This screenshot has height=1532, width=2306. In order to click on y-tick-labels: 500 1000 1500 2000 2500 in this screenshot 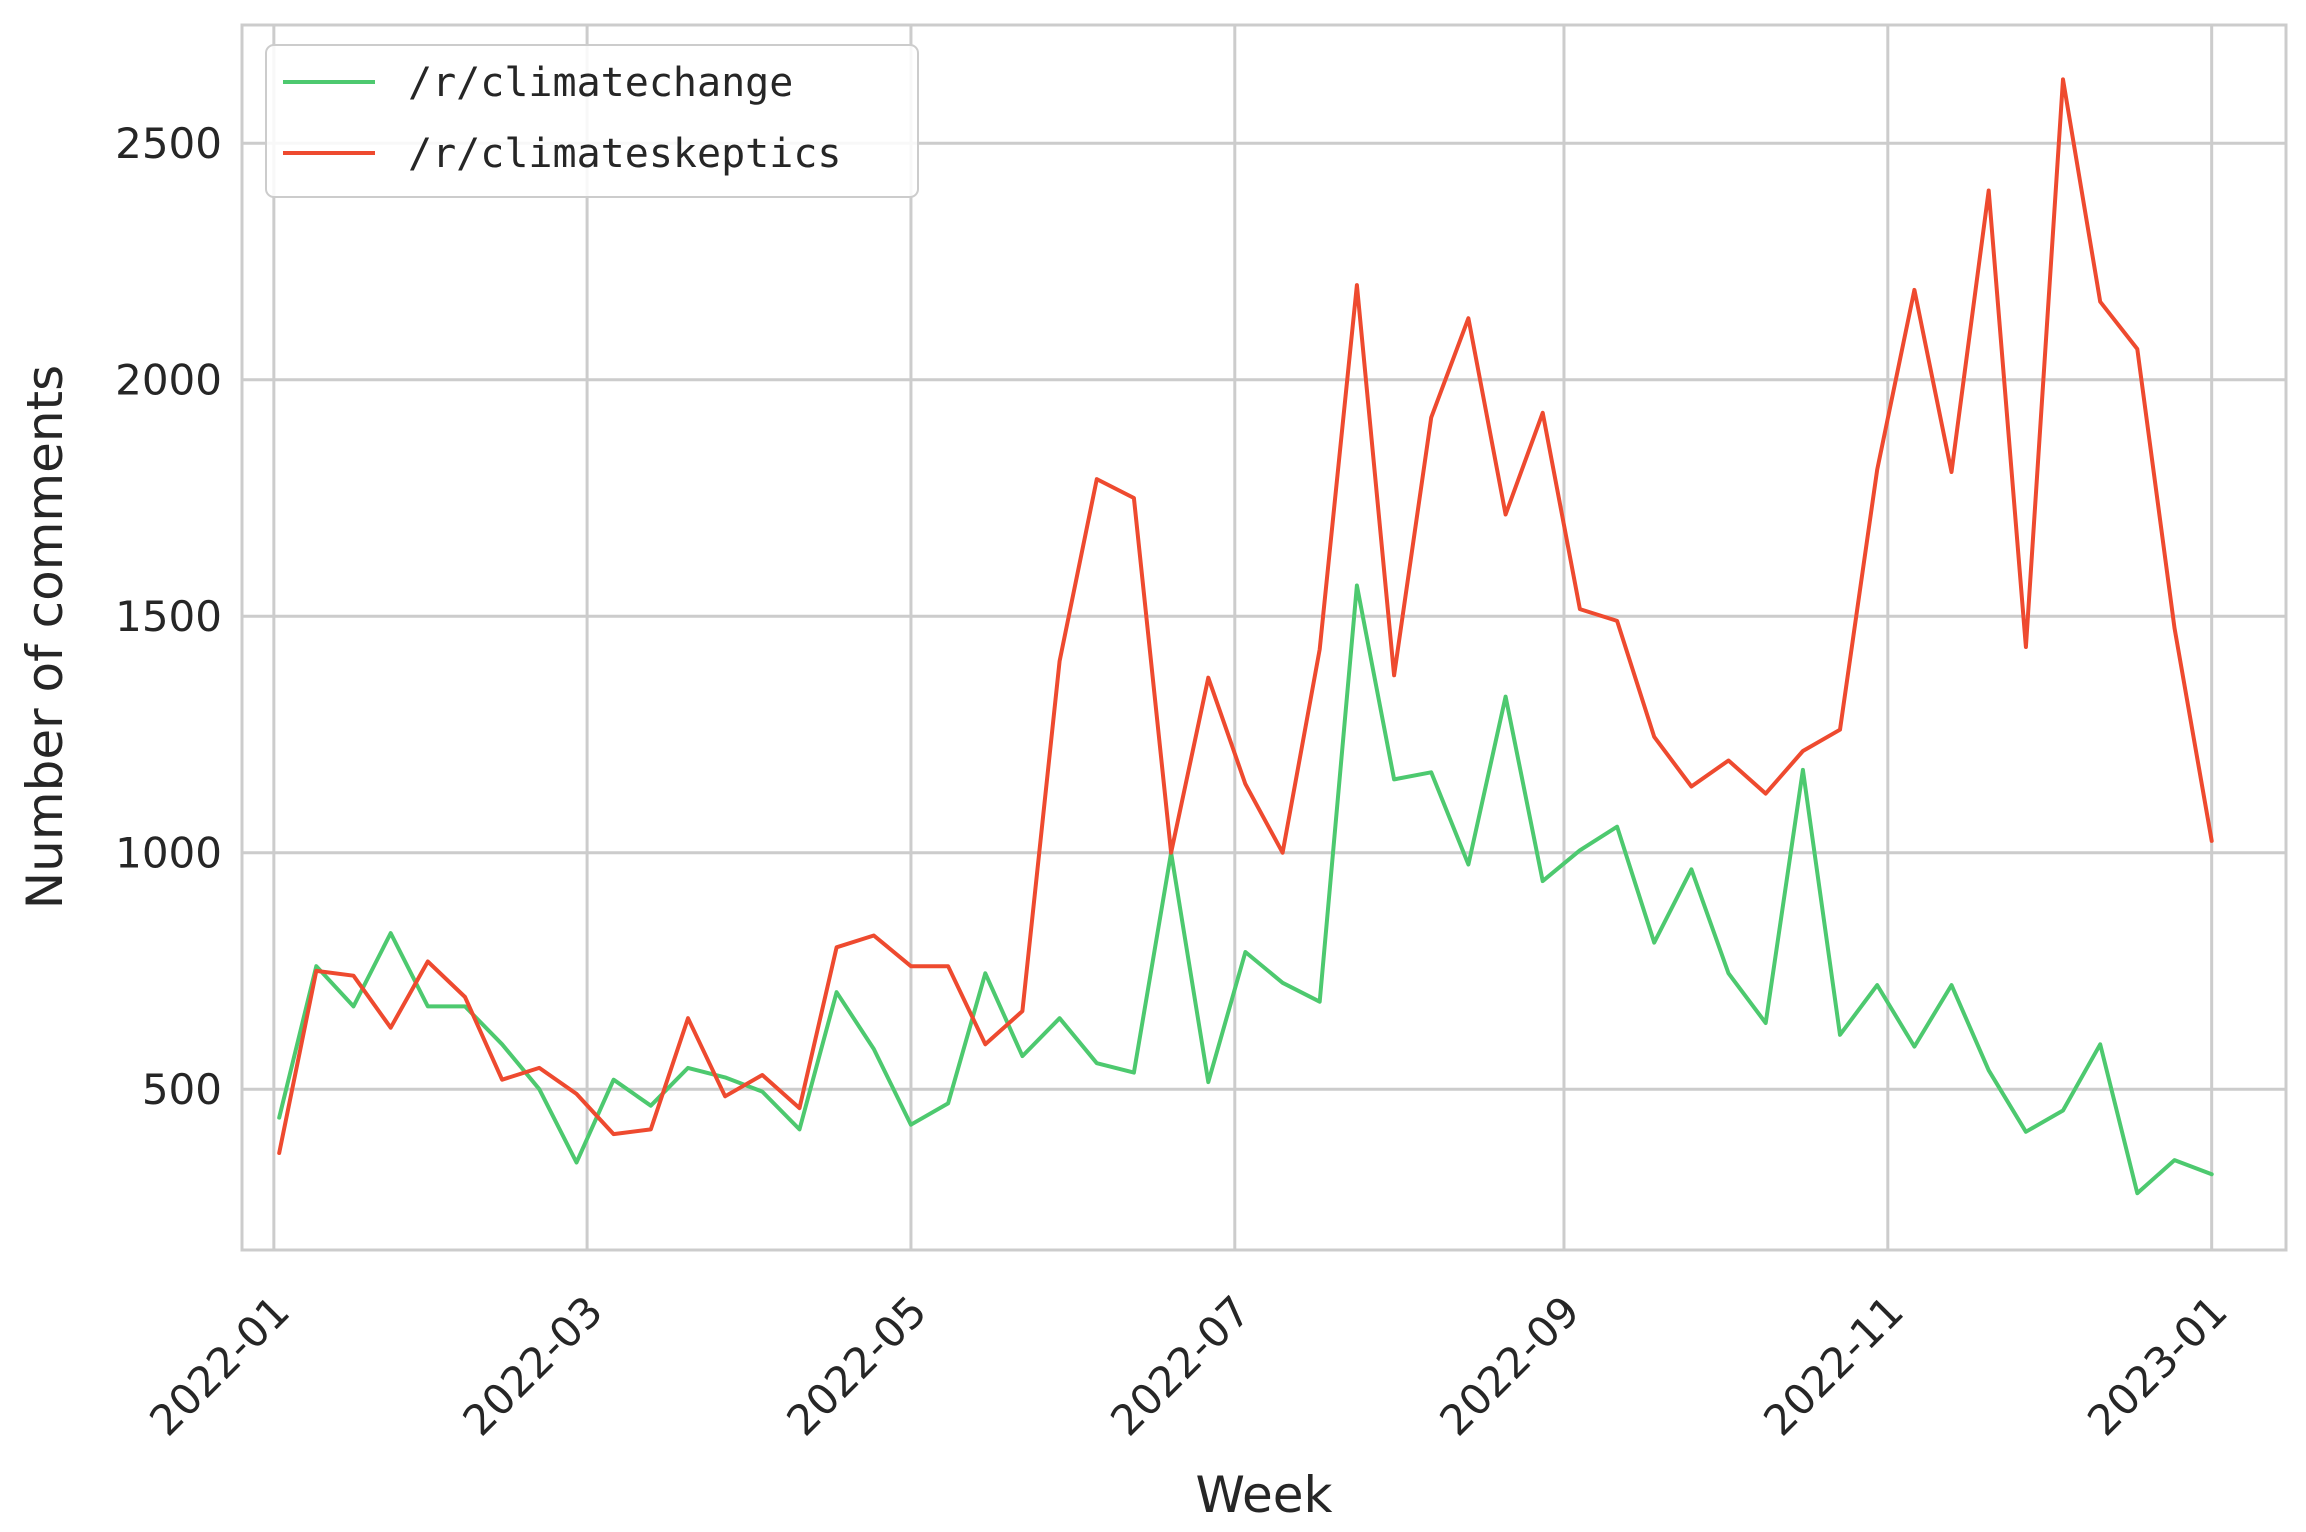, I will do `click(168, 616)`.